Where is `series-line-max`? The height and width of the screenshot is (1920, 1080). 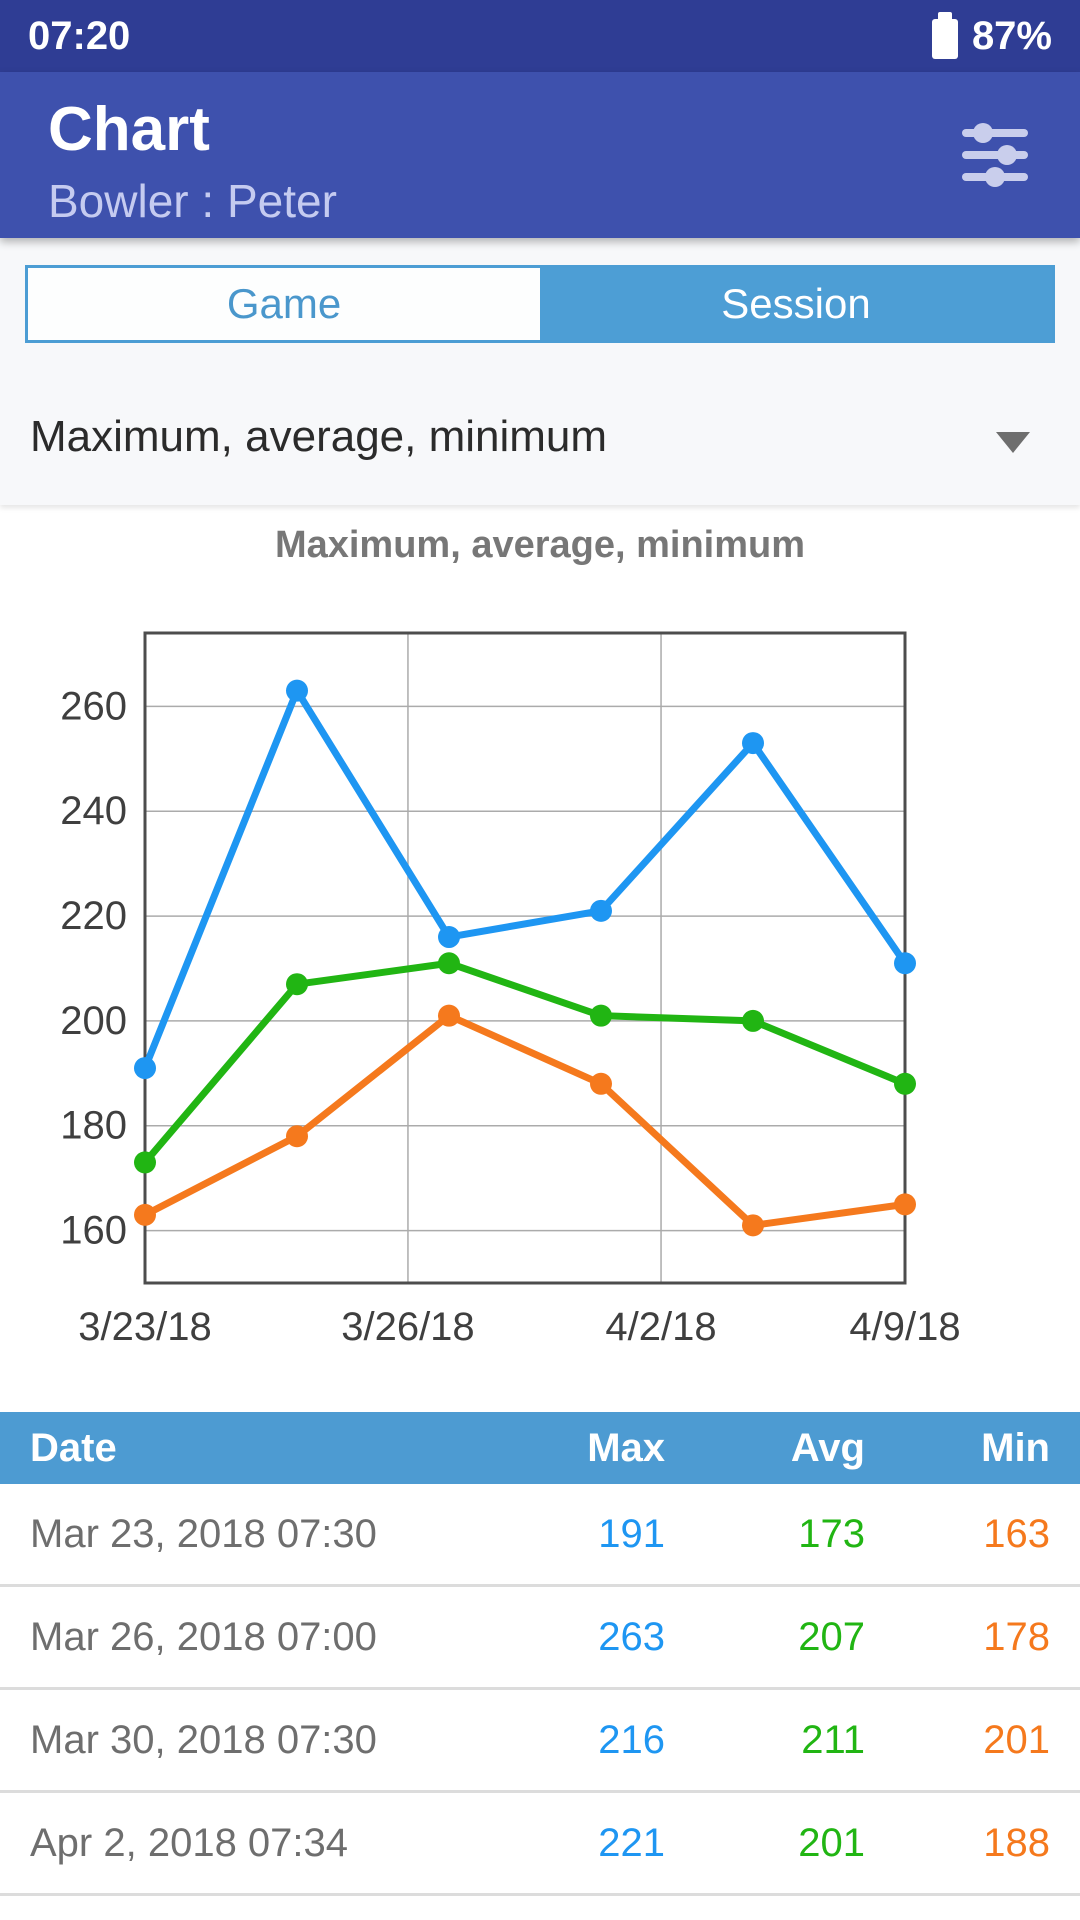
series-line-max is located at coordinates (525, 879).